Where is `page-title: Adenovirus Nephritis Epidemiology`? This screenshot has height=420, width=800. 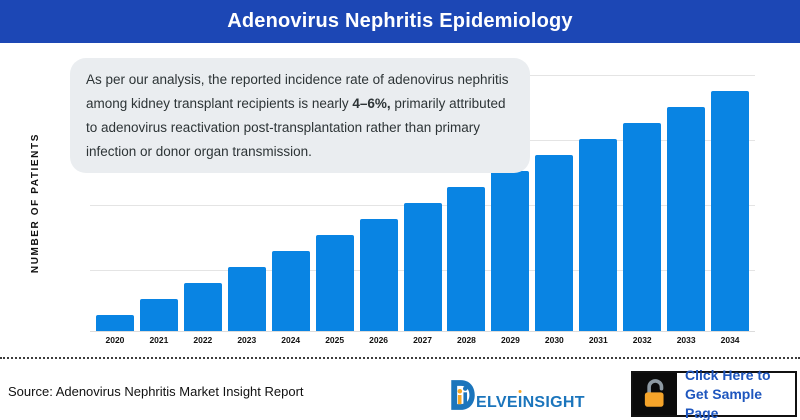
page-title: Adenovirus Nephritis Epidemiology is located at coordinates (400, 21).